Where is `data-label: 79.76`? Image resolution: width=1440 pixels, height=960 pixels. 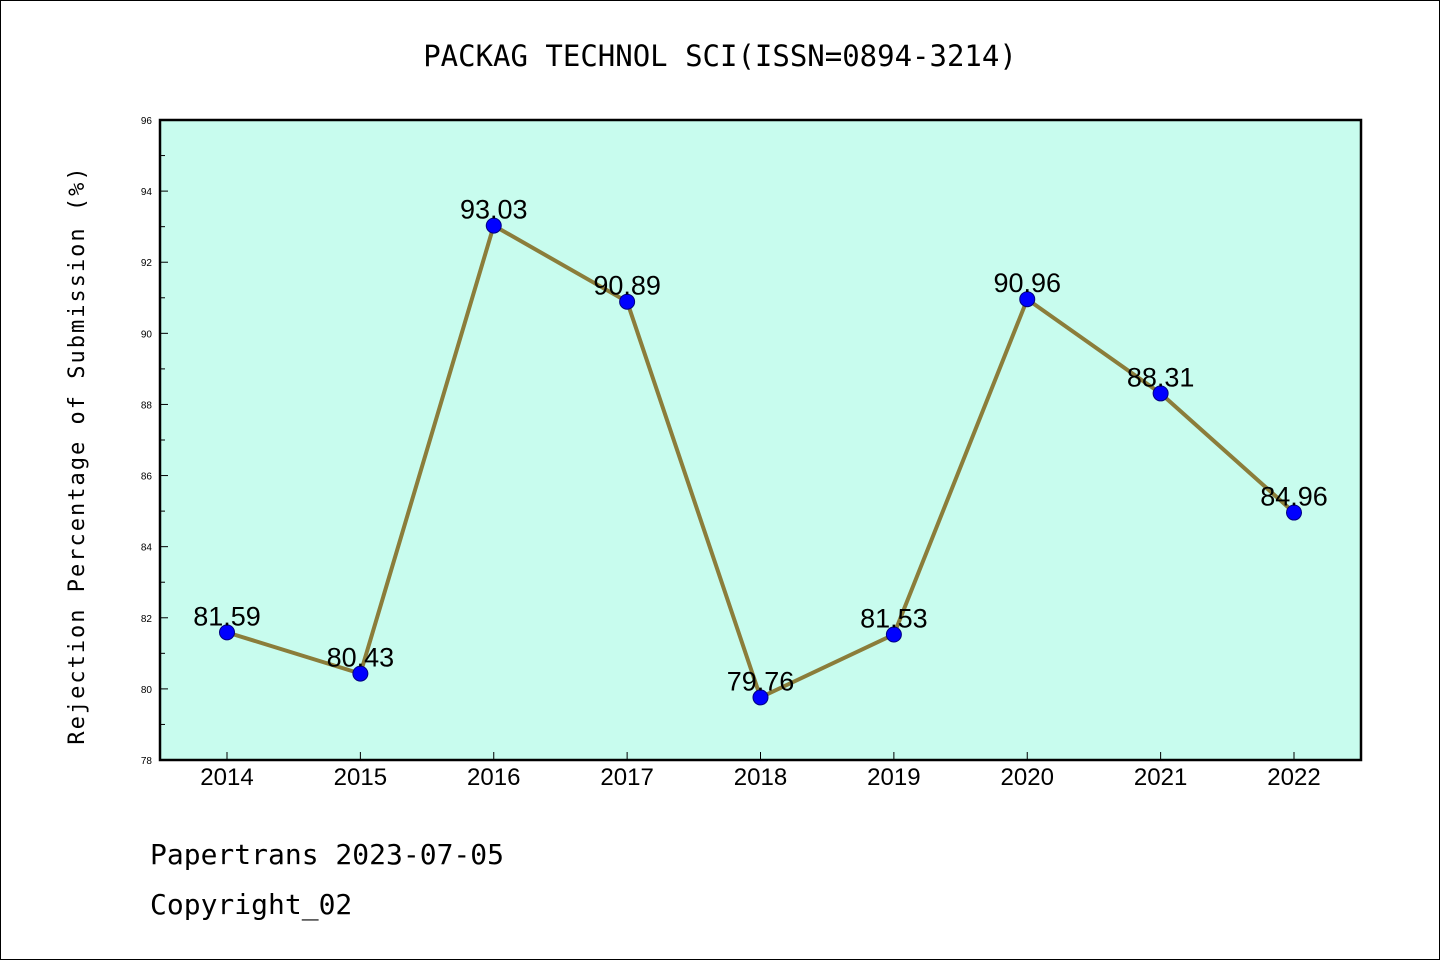 data-label: 79.76 is located at coordinates (761, 681).